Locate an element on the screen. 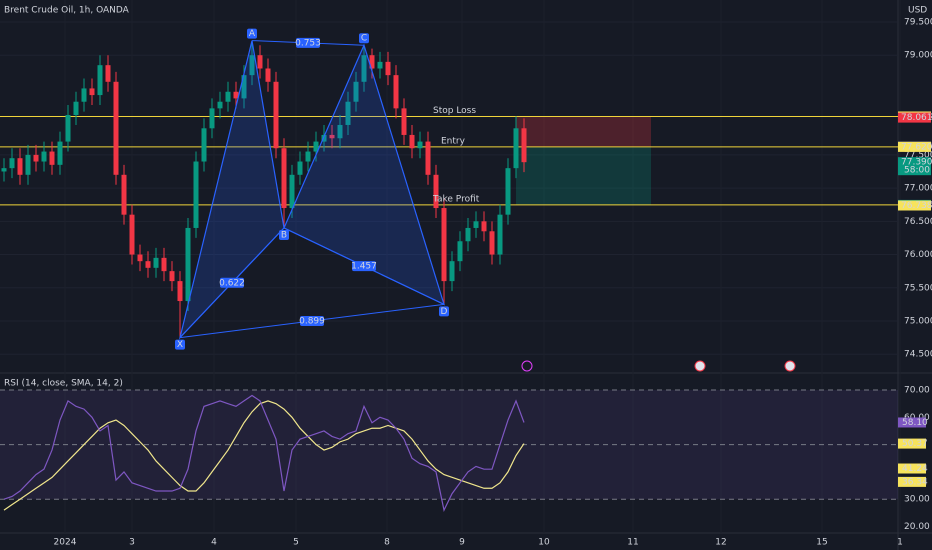  time-label: 2024 is located at coordinates (65, 543).